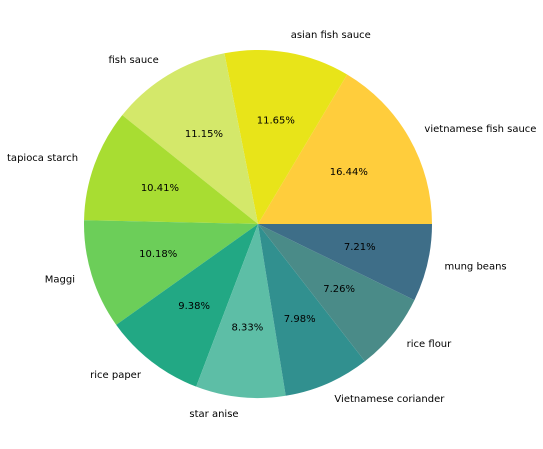  What do you see at coordinates (42, 158) in the screenshot?
I see `slice-category-label: tapioca starch` at bounding box center [42, 158].